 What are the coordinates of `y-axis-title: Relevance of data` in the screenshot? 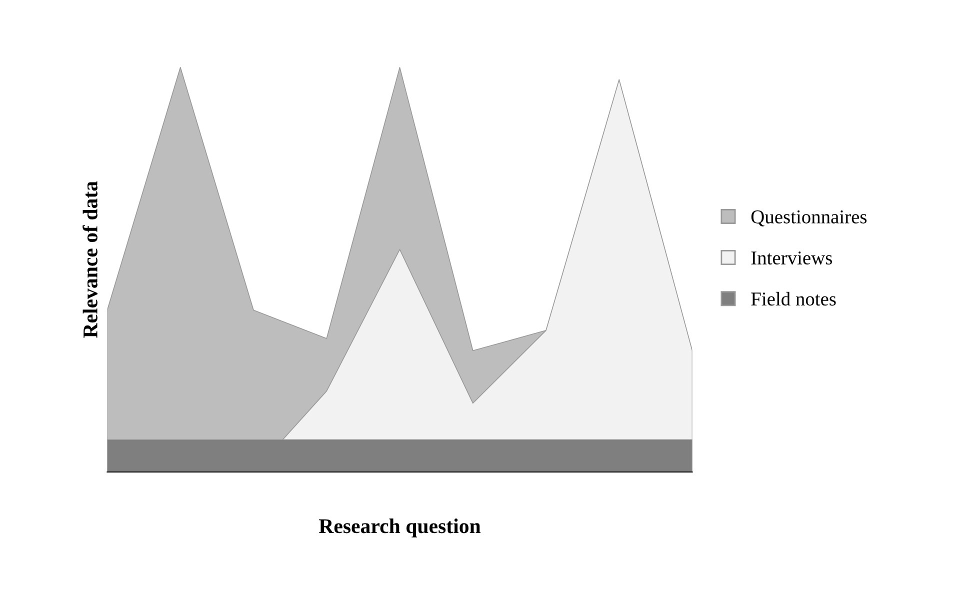 It's located at (90, 259).